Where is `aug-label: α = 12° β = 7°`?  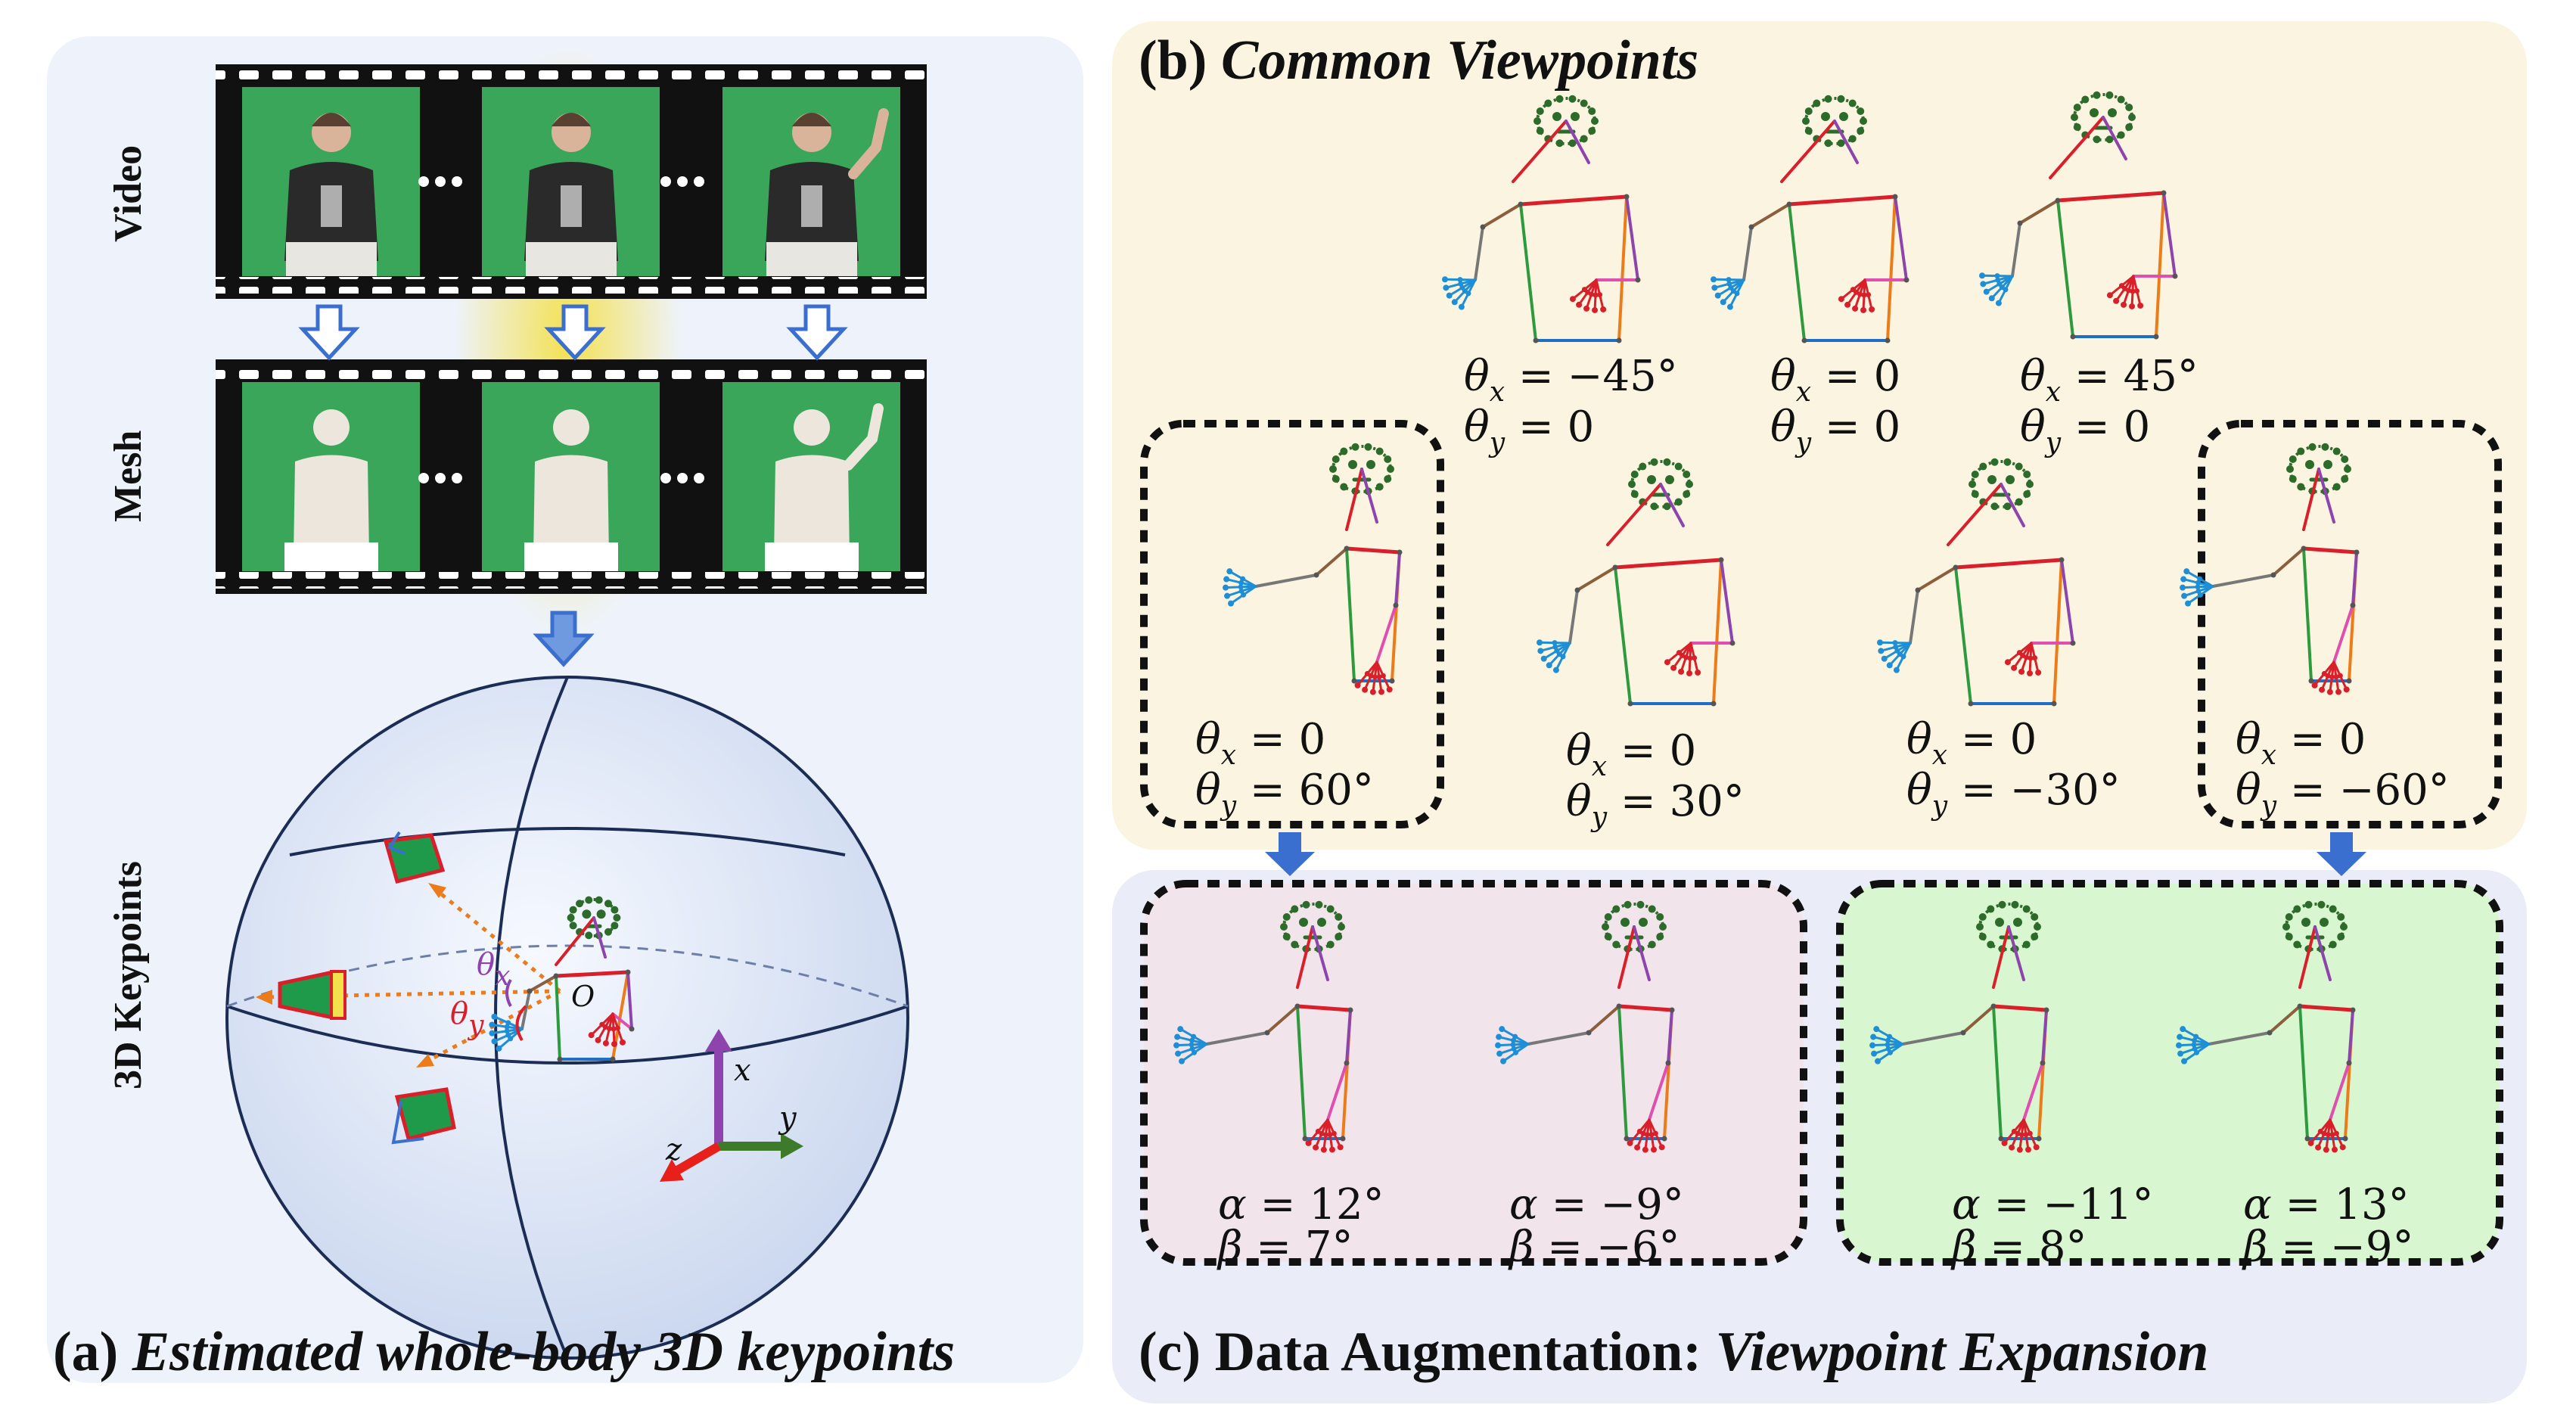
aug-label: α = 12° β = 7° is located at coordinates (1301, 1226).